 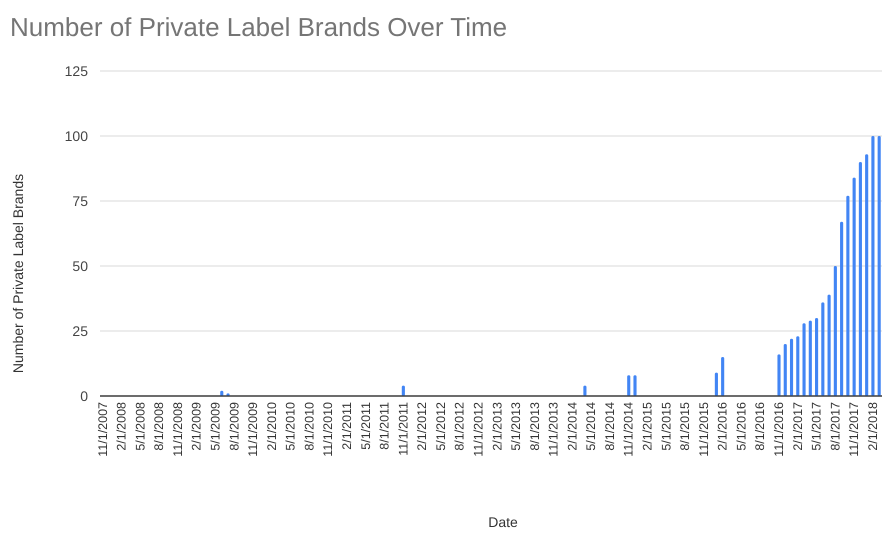 I want to click on y-tick-label: 75, so click(x=80, y=200).